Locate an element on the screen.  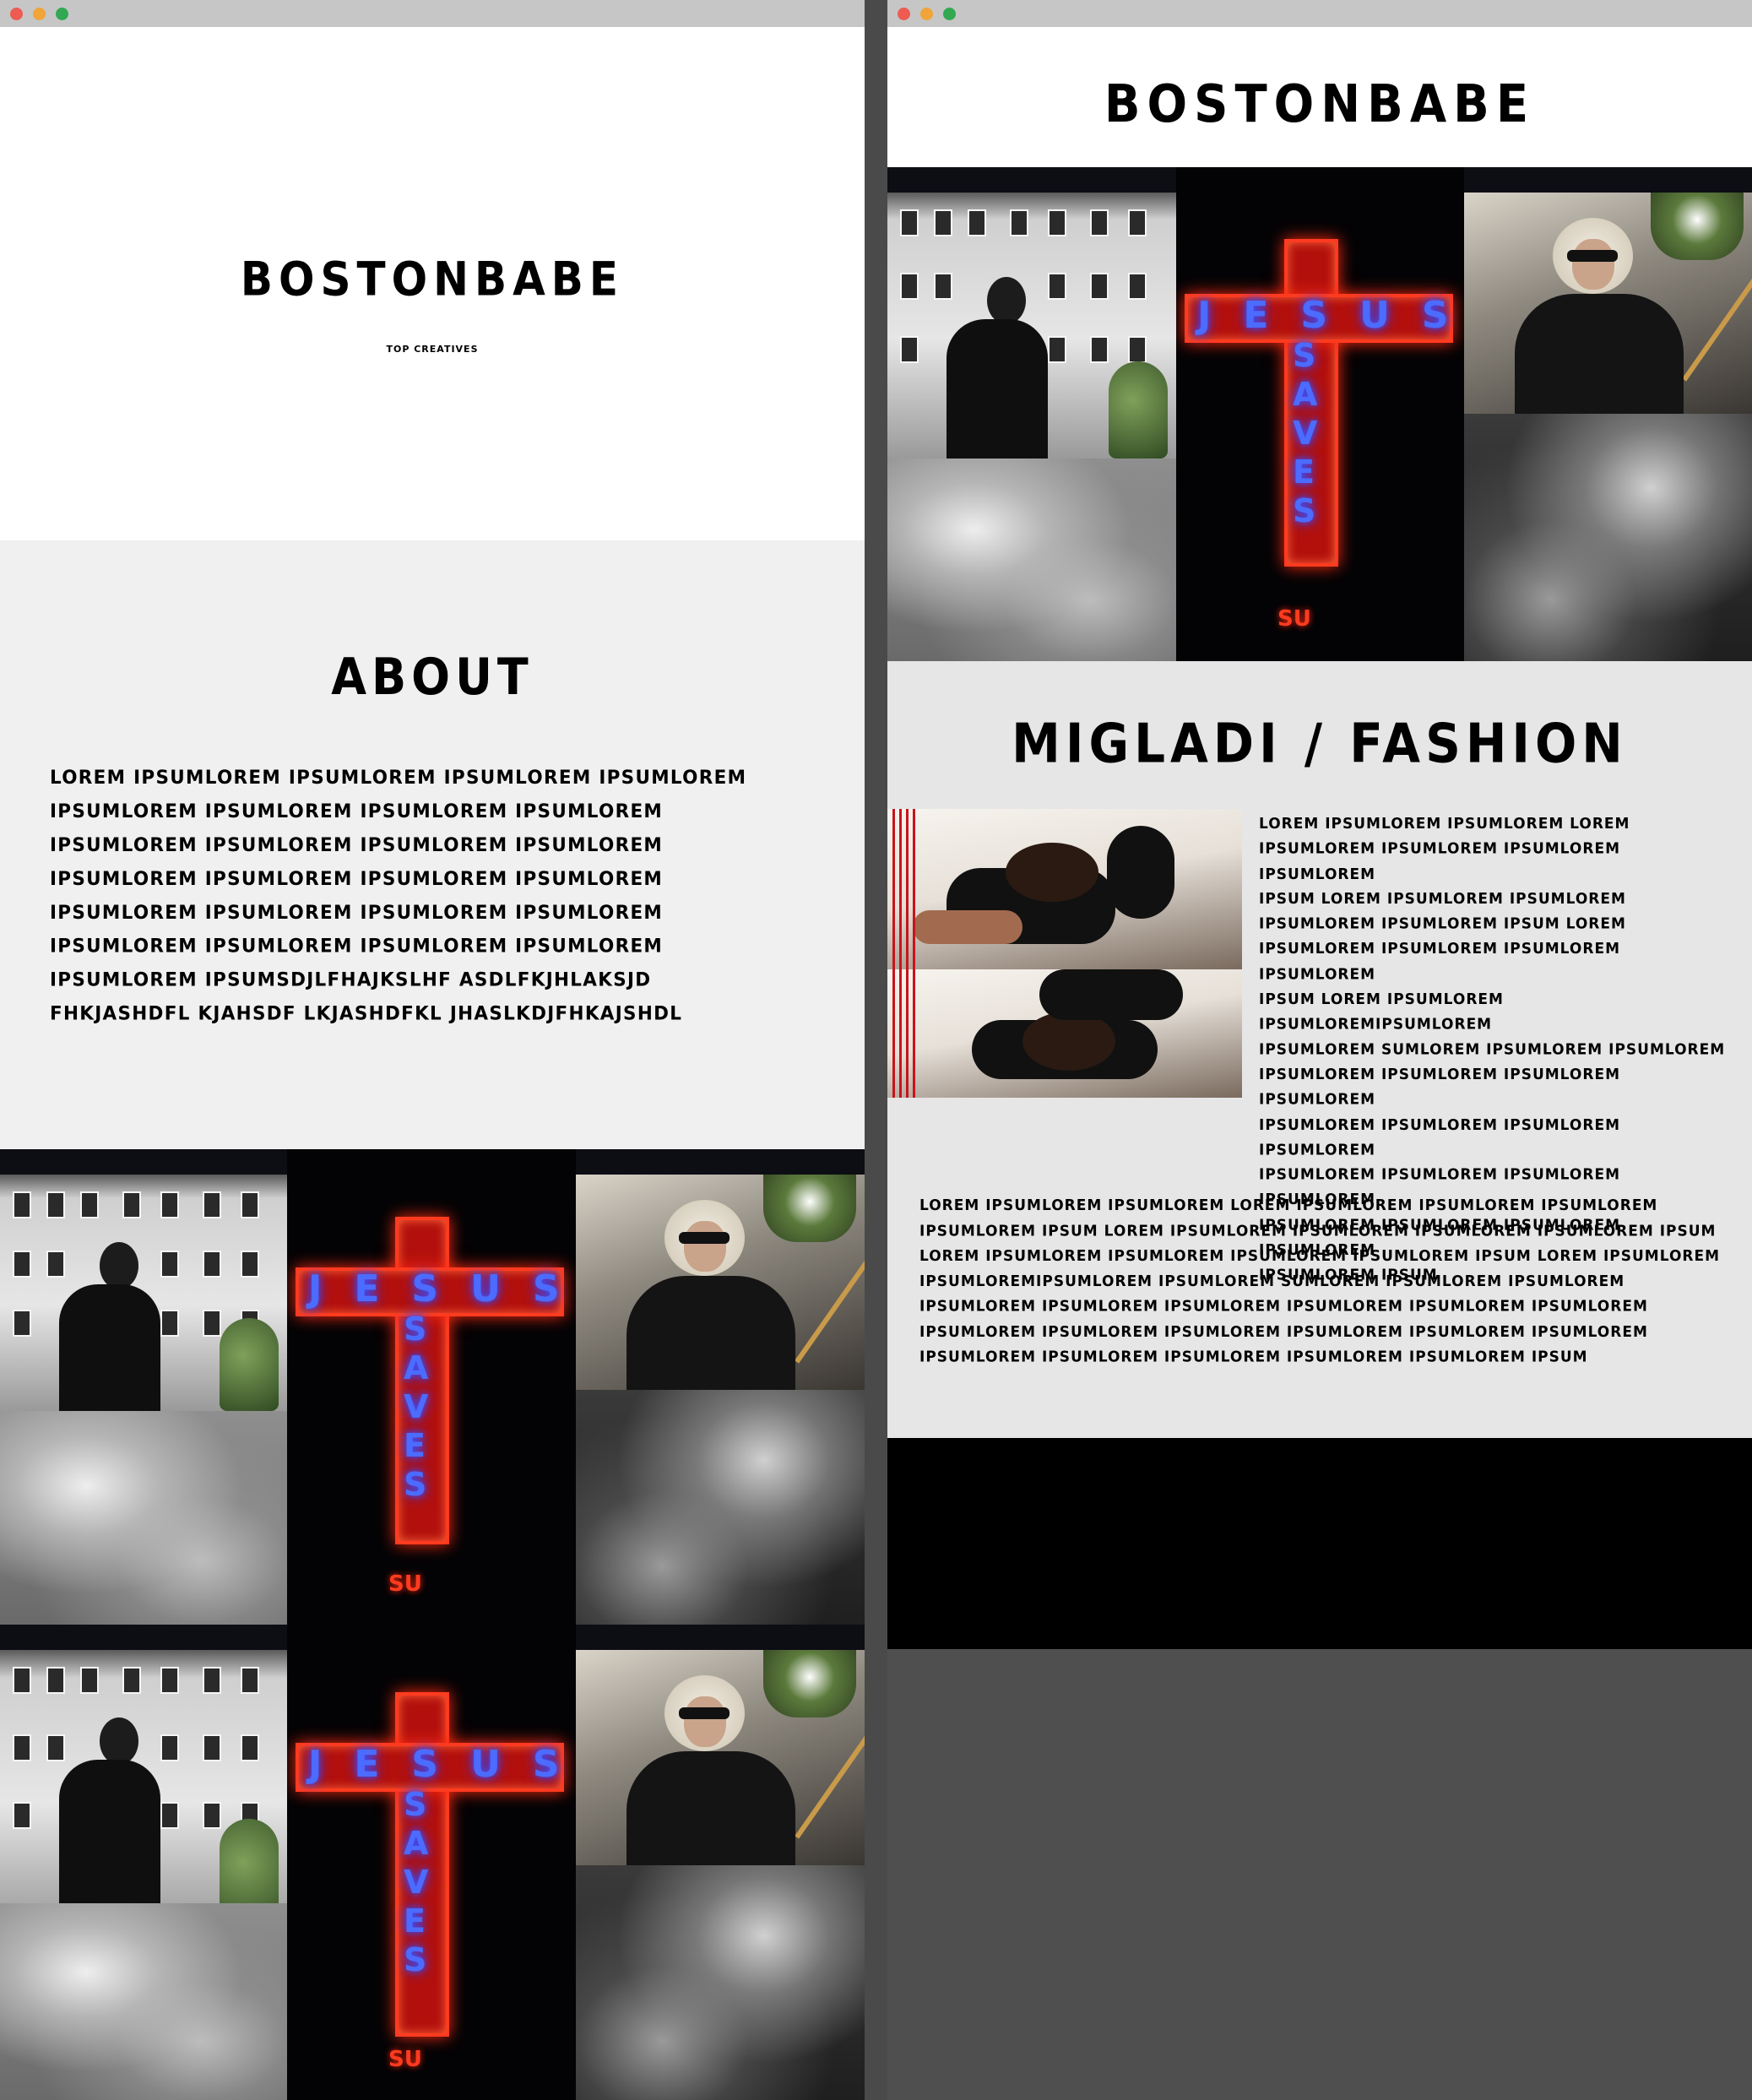
site-header: BOSTONBABE is located at coordinates (1319, 97).